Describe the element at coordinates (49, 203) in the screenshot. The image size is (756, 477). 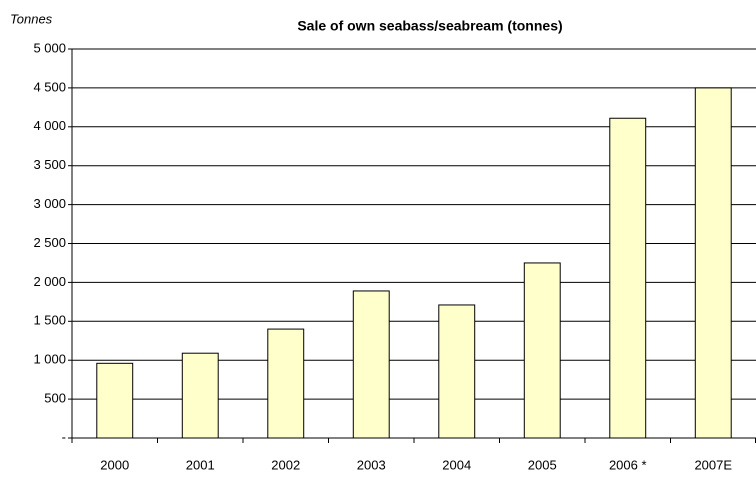
I see `y-tick-label: 3 000` at that location.